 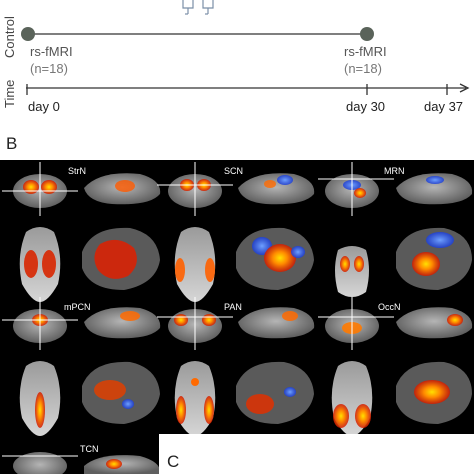 I want to click on control-row: Control rs-fMRI (n=18) rs-fMRI (n=18), so click(x=194, y=38).